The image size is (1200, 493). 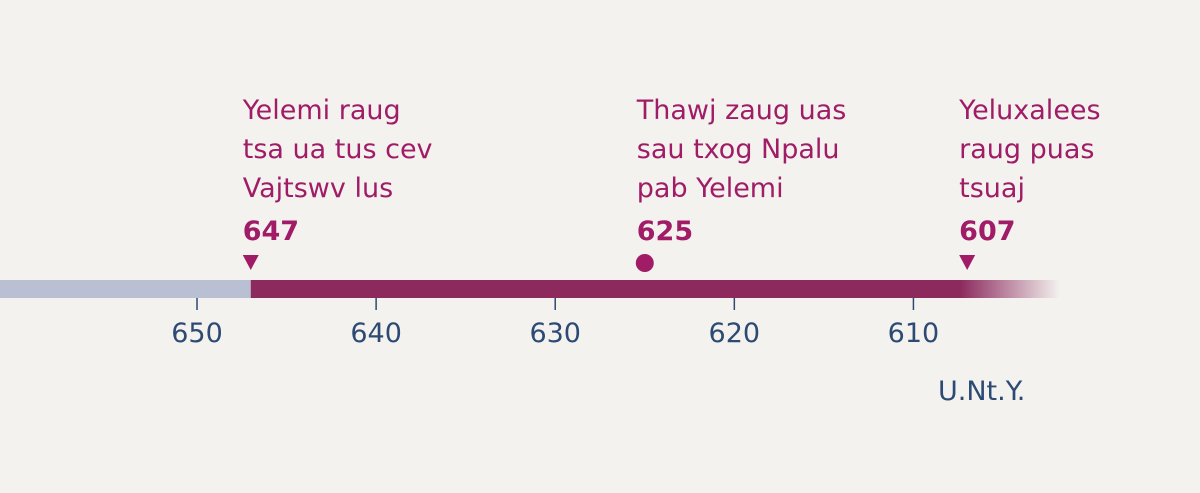 What do you see at coordinates (710, 188) in the screenshot?
I see `event-text: pab Yelemi` at bounding box center [710, 188].